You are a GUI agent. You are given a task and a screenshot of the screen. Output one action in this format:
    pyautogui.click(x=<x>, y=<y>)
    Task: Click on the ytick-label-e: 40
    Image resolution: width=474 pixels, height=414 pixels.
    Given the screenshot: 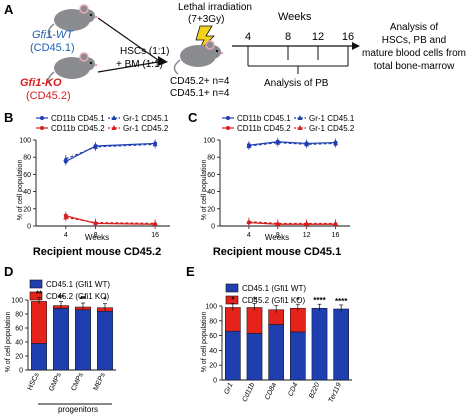 What is the action you would take?
    pyautogui.click(x=213, y=351)
    